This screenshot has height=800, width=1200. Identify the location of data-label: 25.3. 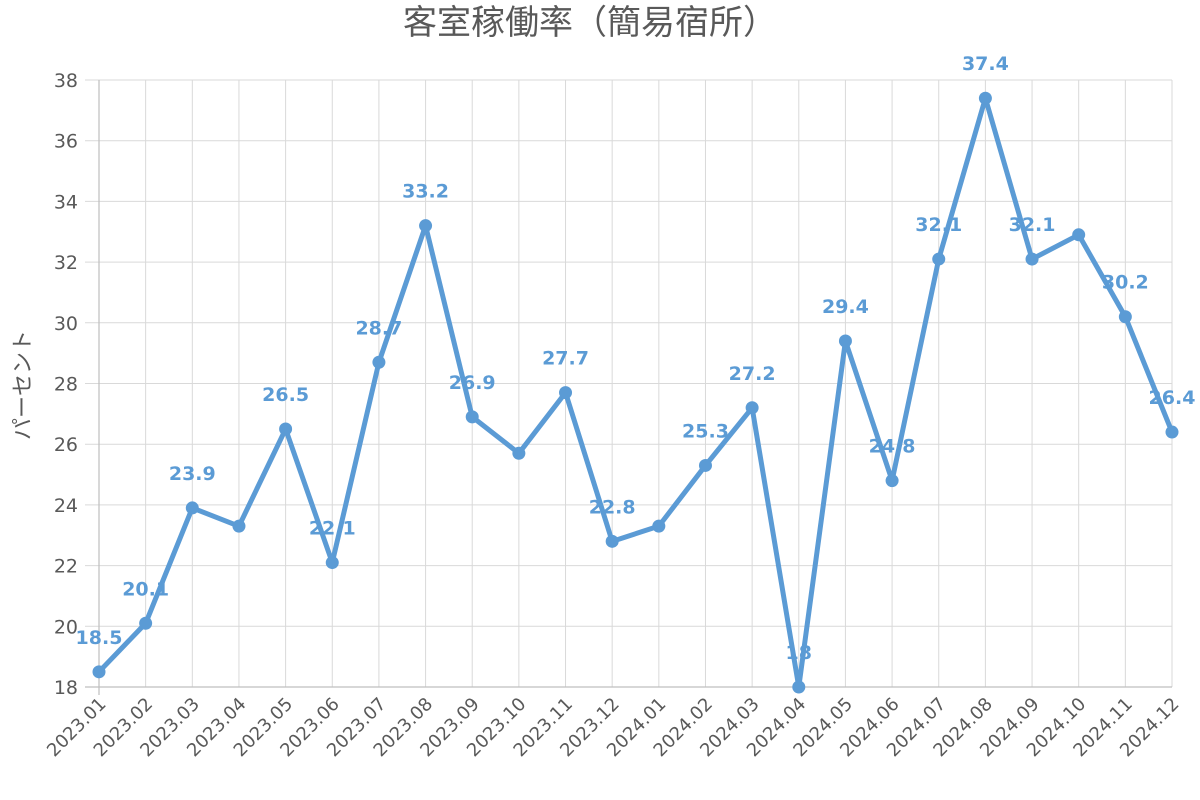
(705, 431).